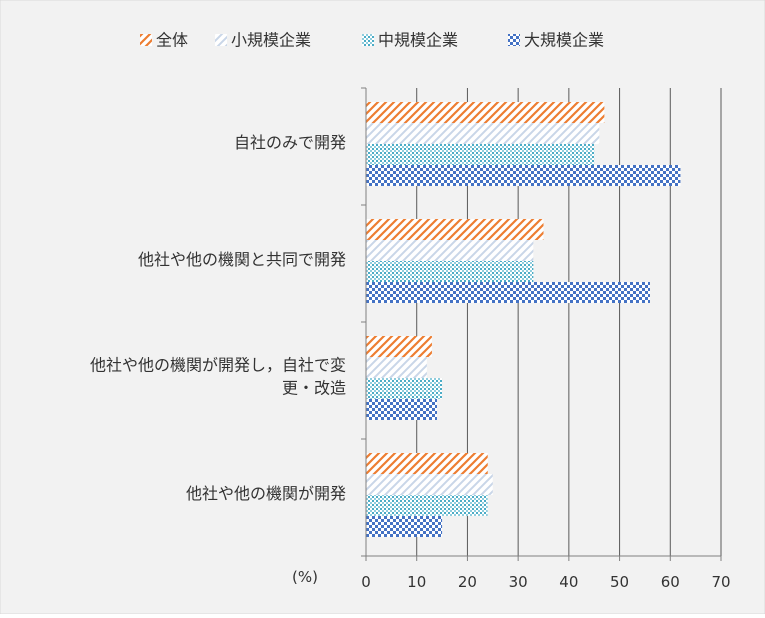  Describe the element at coordinates (545, 582) in the screenshot. I see `x-tick-labels: 0 10 20 30 40 50 60 70` at that location.